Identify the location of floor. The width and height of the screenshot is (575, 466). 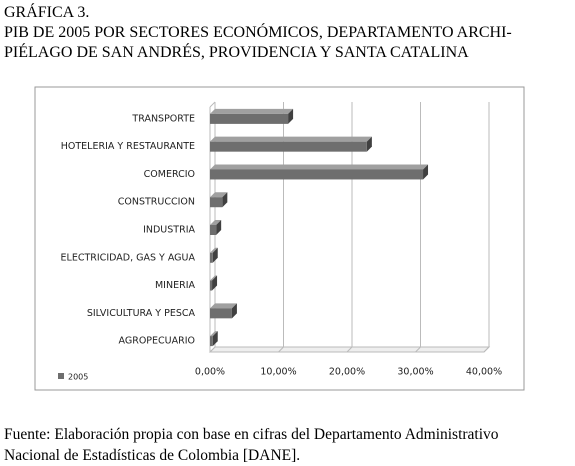
(349, 349).